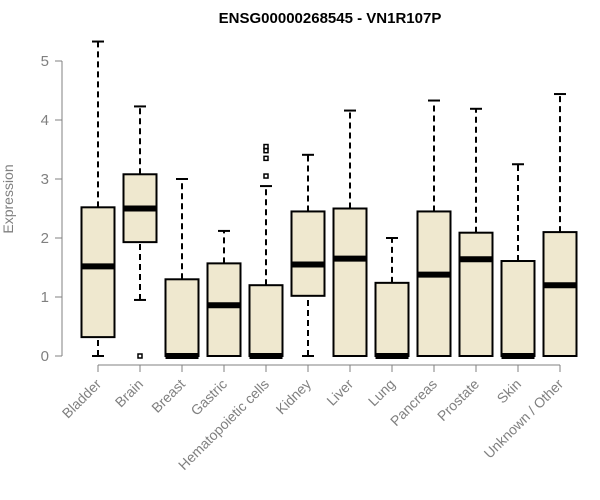 Image resolution: width=600 pixels, height=500 pixels. Describe the element at coordinates (339, 392) in the screenshot. I see `x-tick-label: Liver` at that location.